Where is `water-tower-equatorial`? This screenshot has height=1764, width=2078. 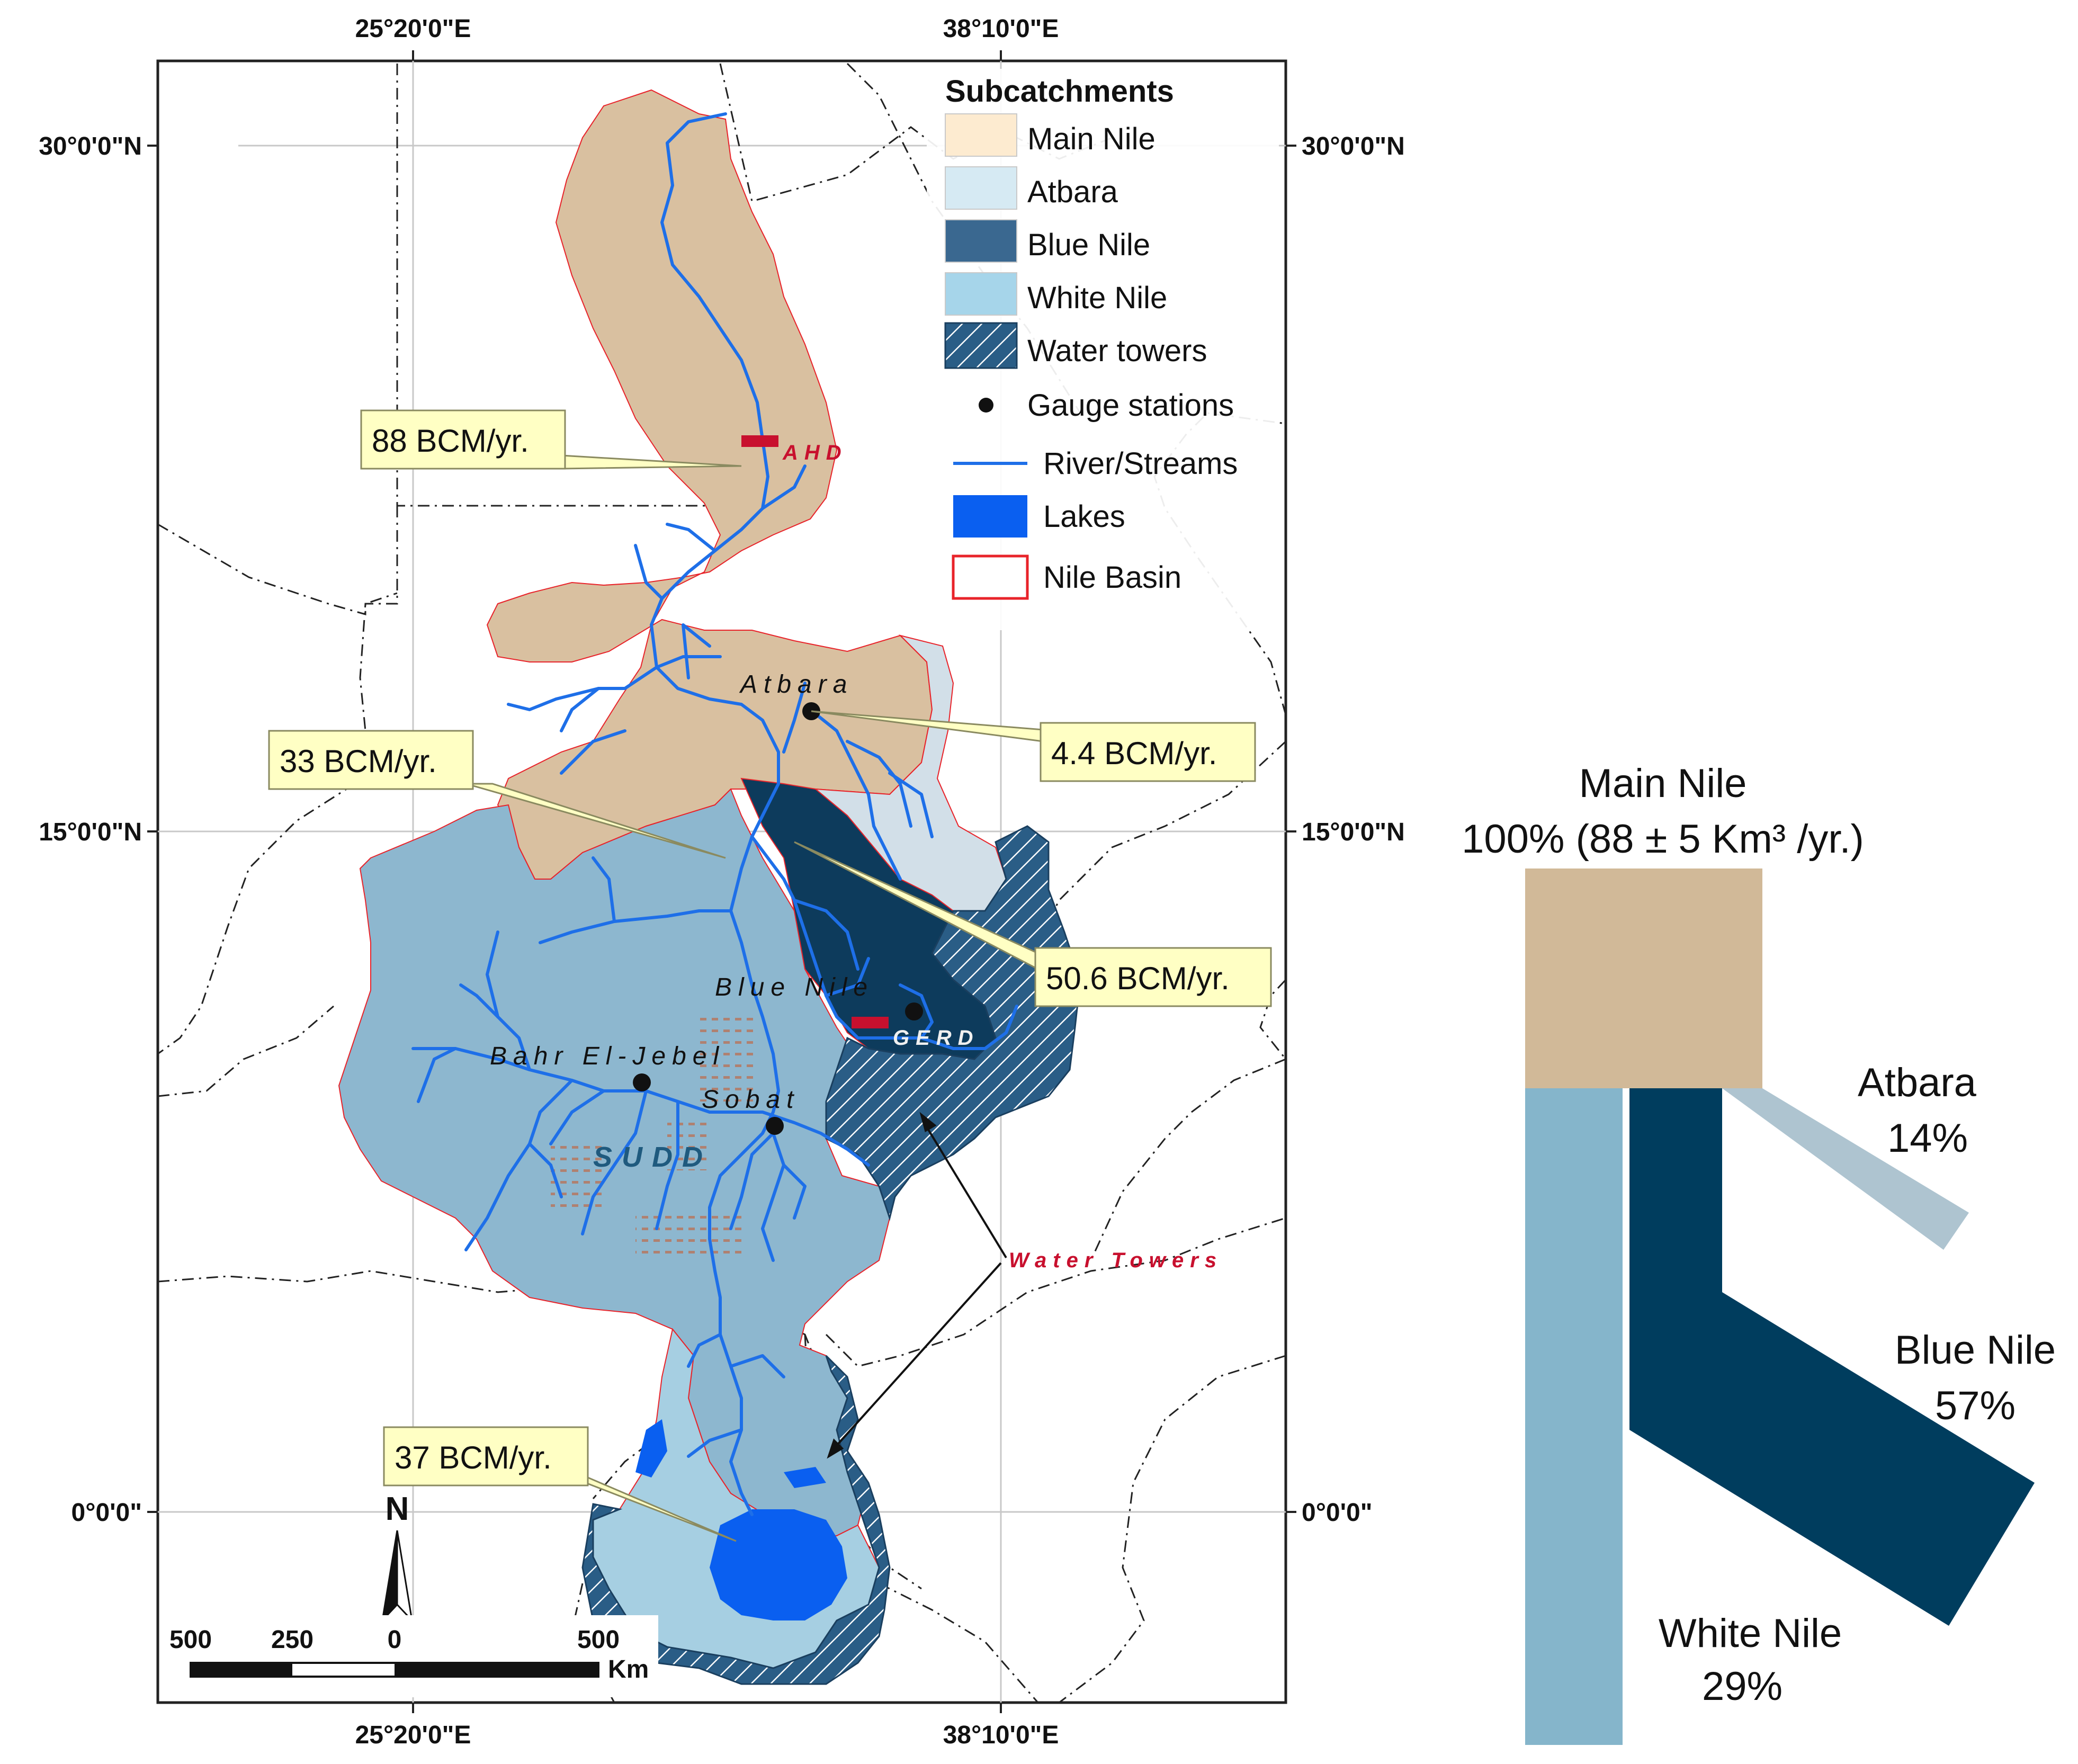
water-tower-equatorial is located at coordinates (736, 1520).